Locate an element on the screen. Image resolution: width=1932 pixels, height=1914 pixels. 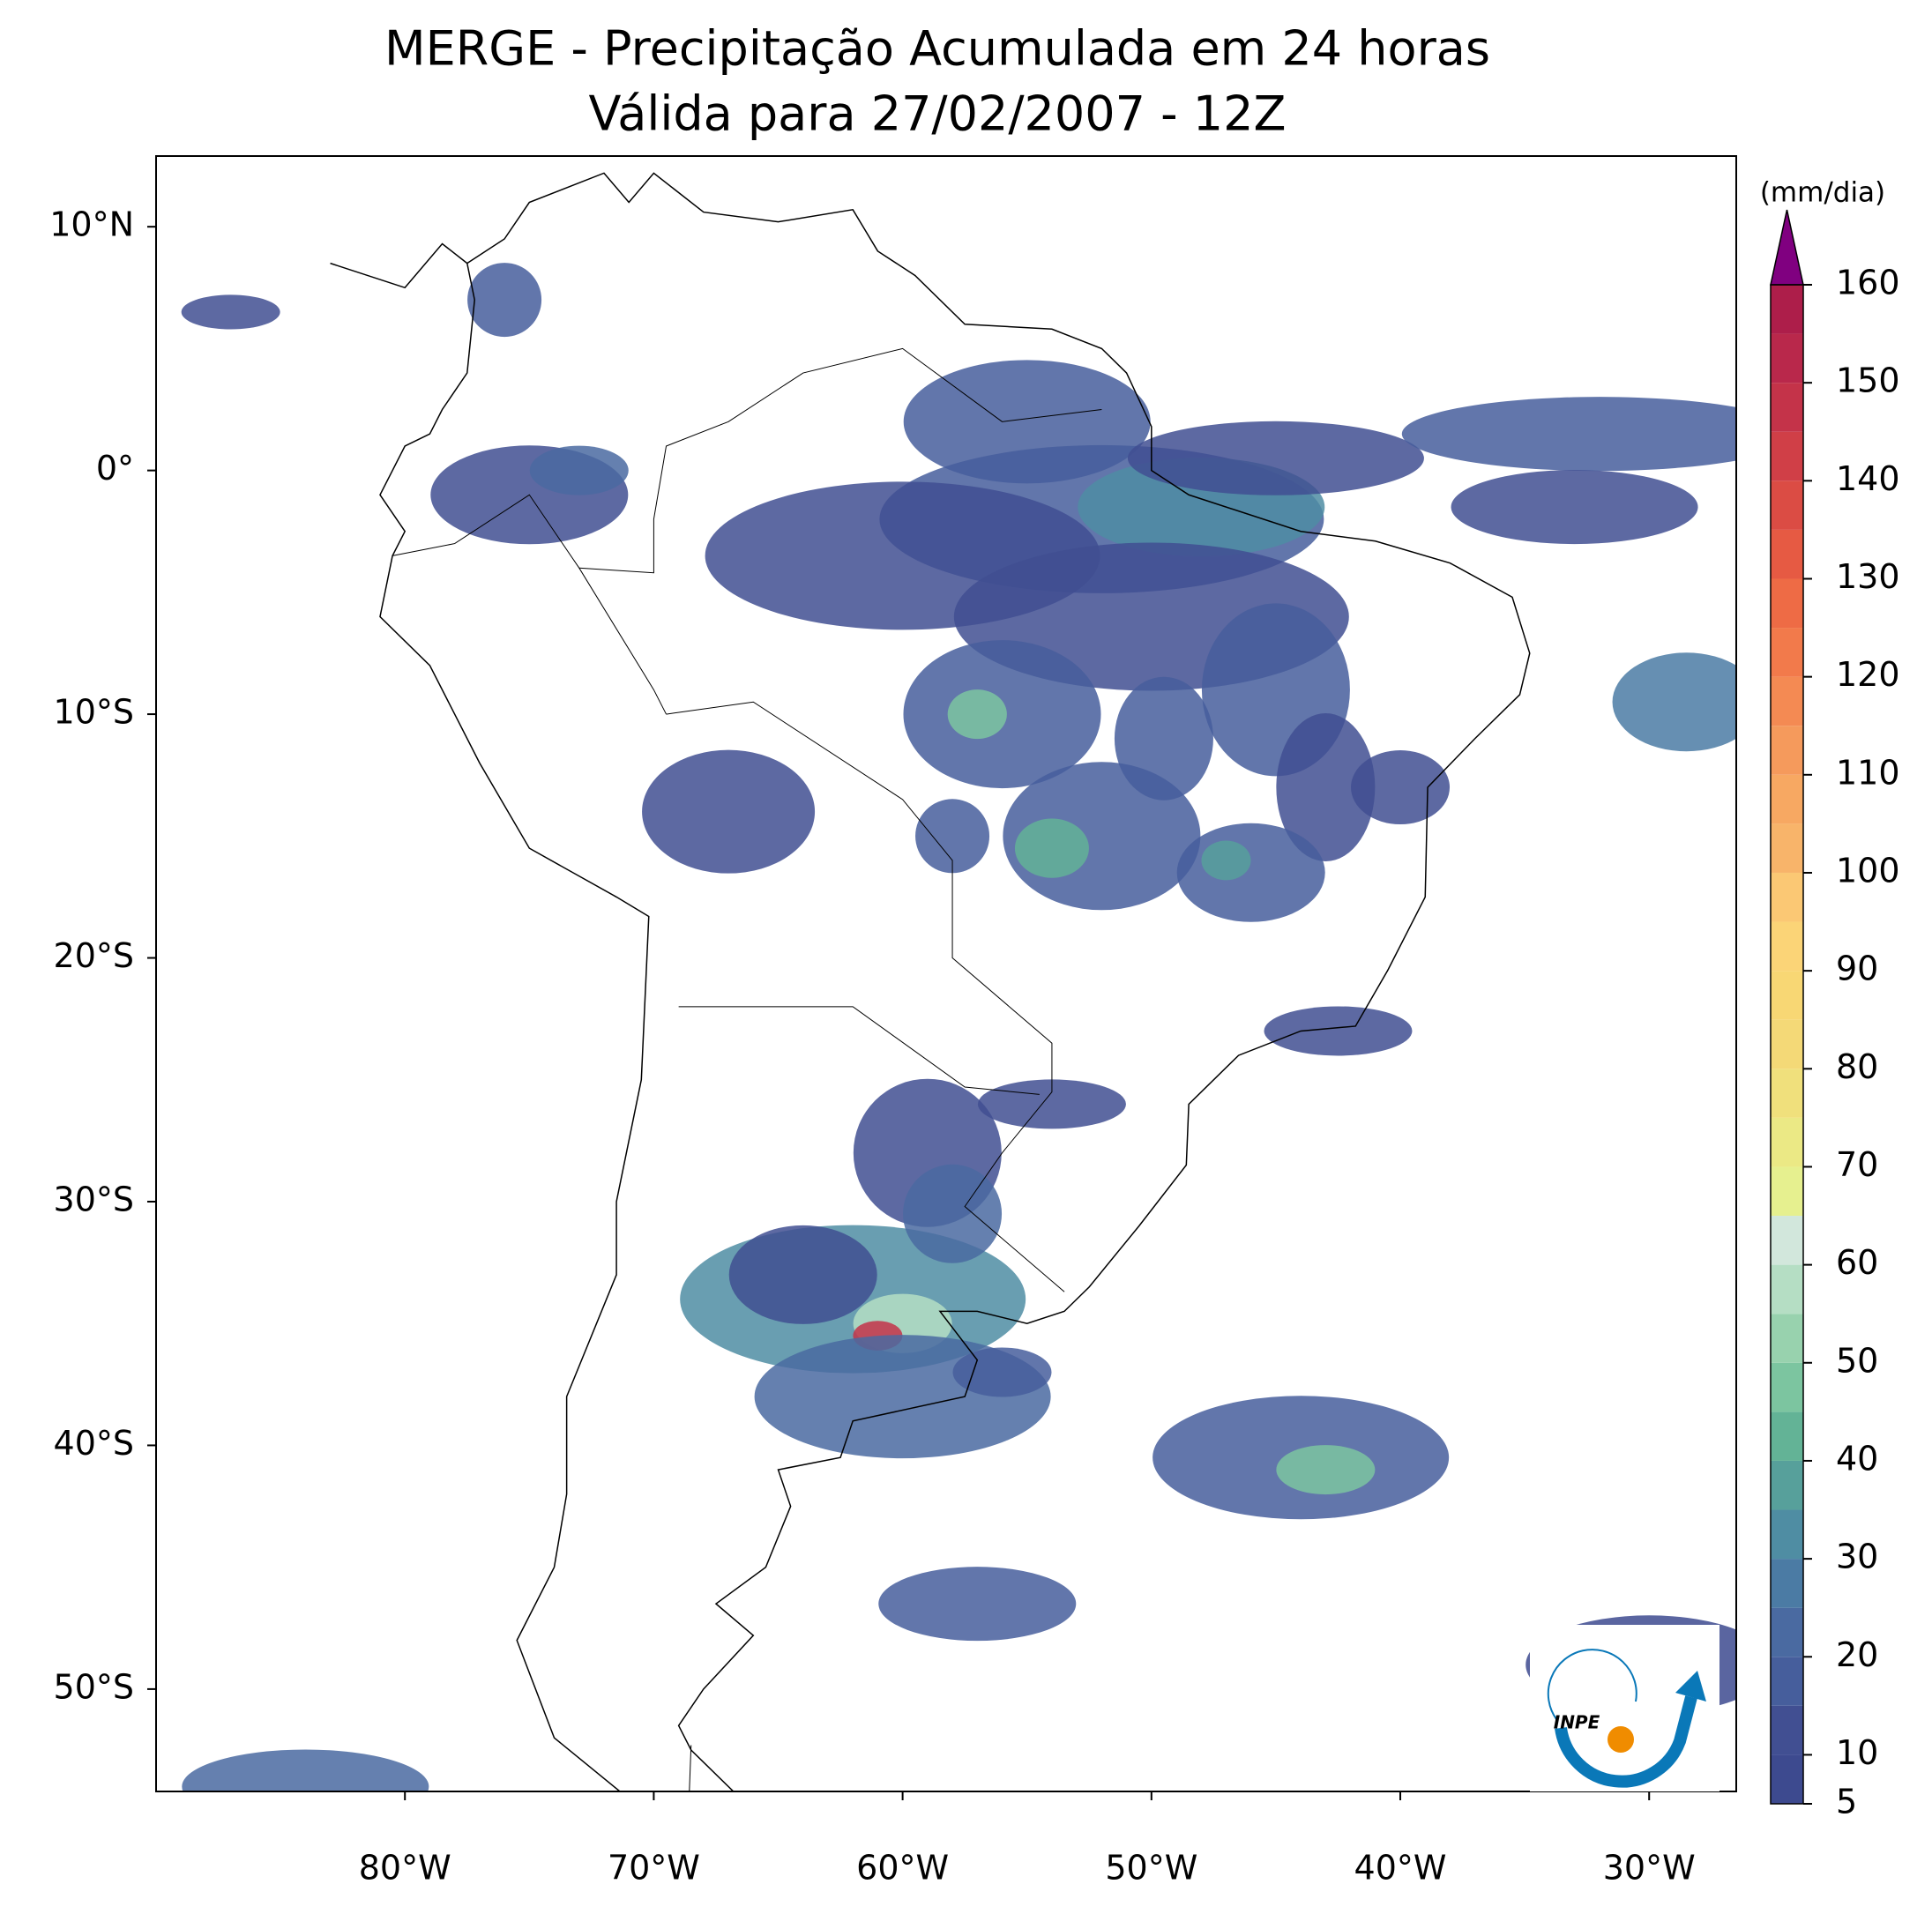
colorbar-tick-label: 10 is located at coordinates (1857, 1752).